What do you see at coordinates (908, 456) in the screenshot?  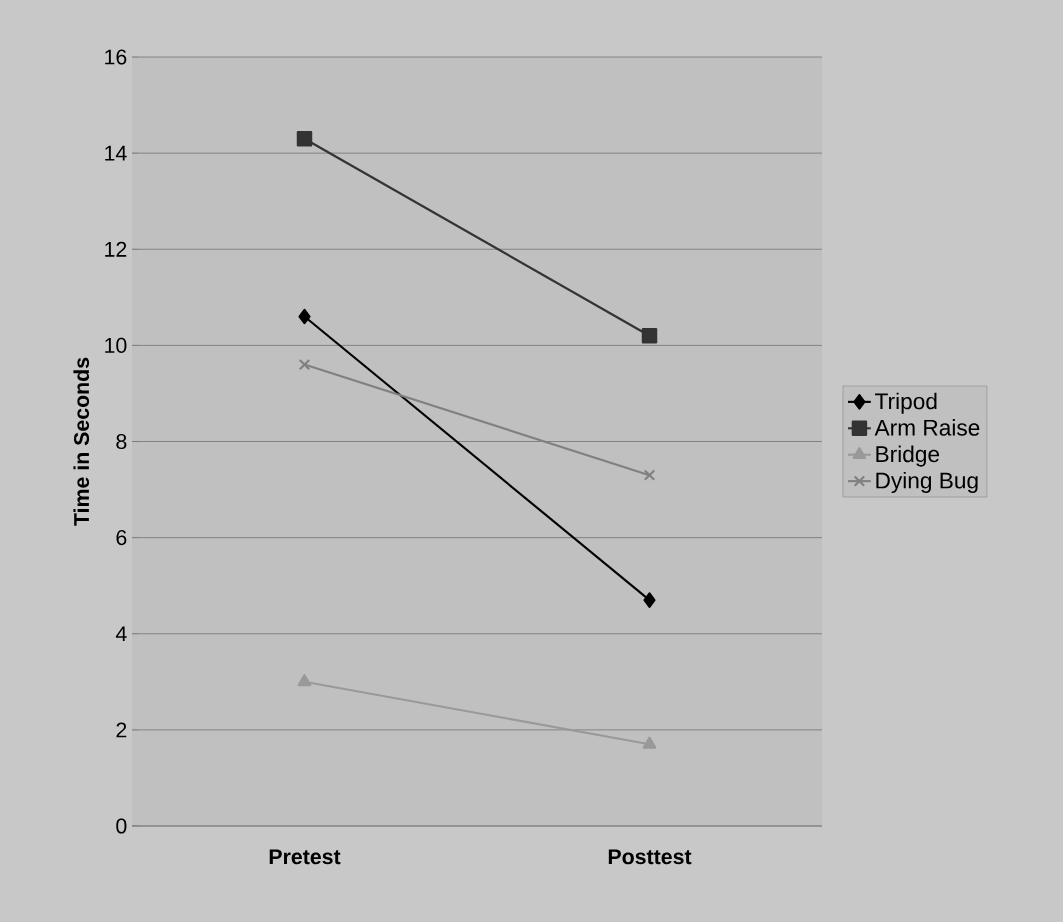 I see `legend-label: Bridge` at bounding box center [908, 456].